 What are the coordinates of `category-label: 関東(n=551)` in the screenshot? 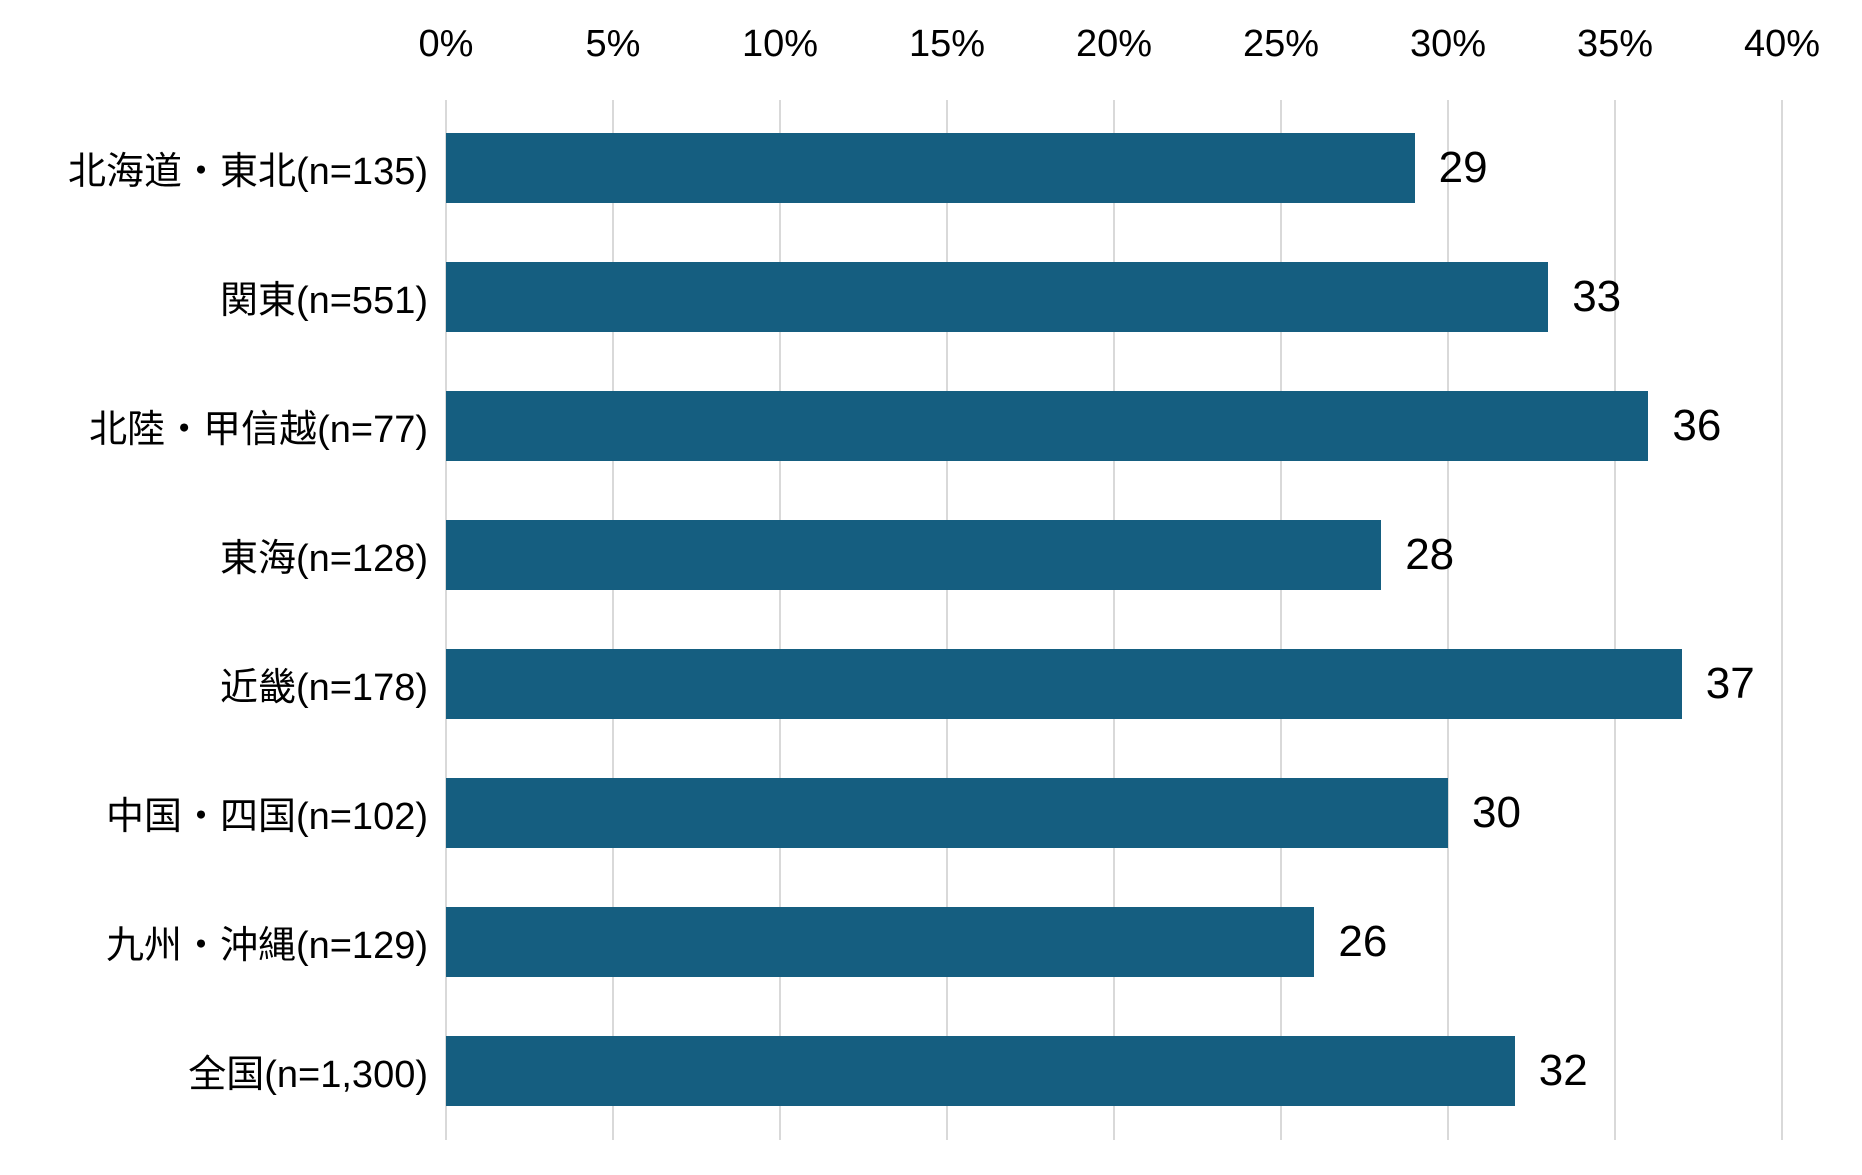 It's located at (323, 301).